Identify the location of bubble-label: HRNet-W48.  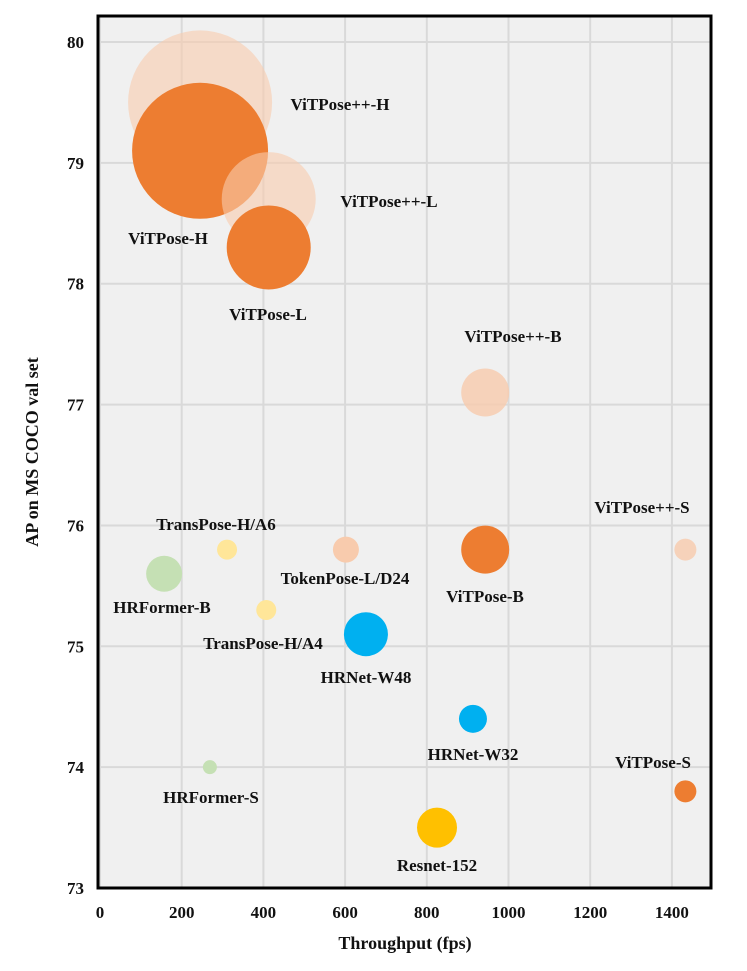
(366, 677).